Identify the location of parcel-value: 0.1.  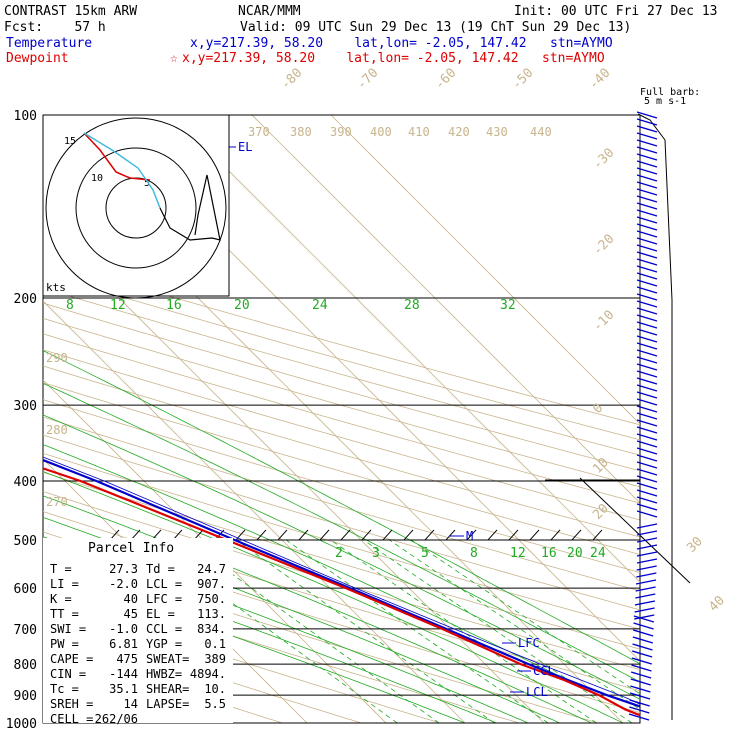
(215, 644).